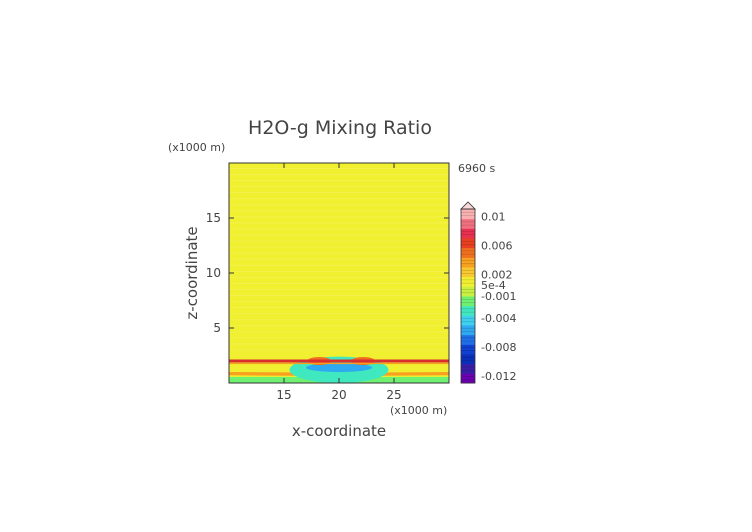  I want to click on colorbar-frame, so click(468, 296).